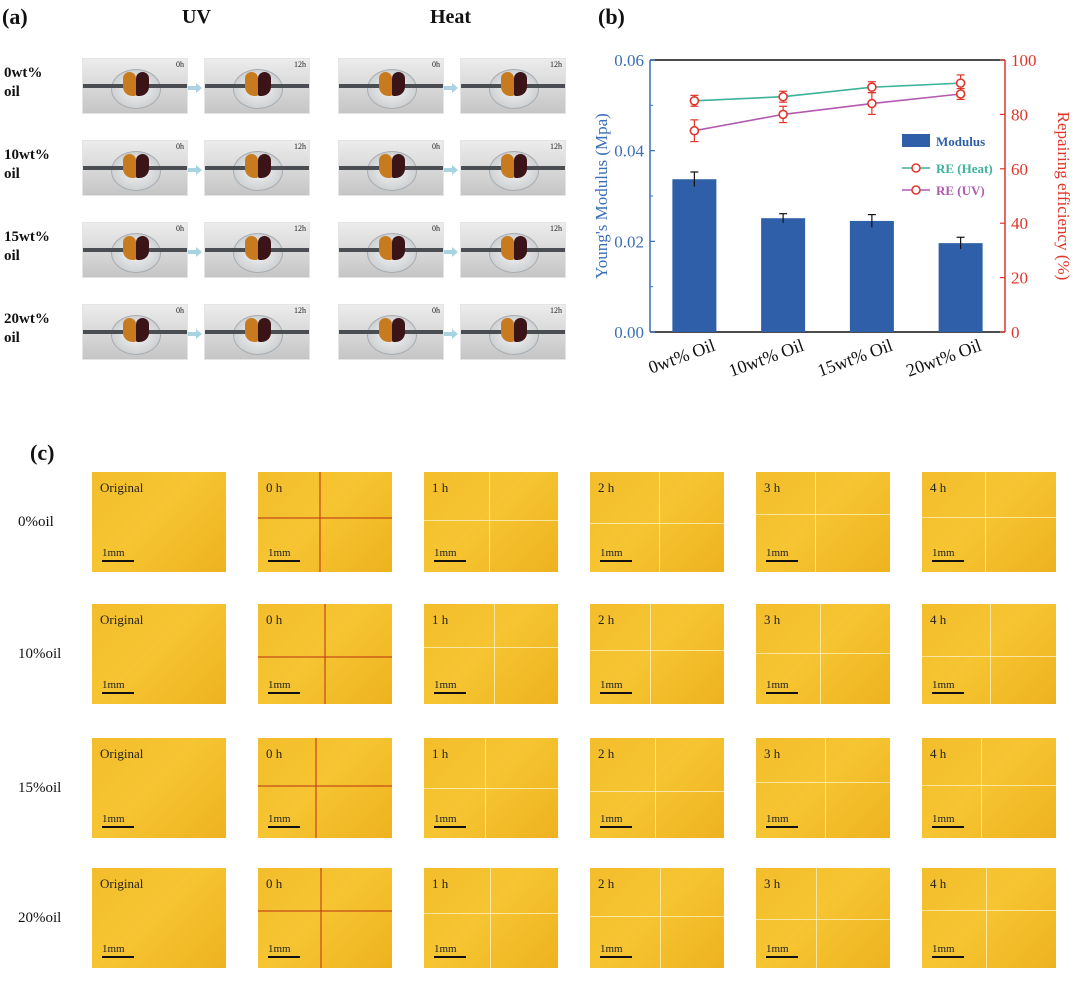  Describe the element at coordinates (606, 619) in the screenshot. I see `timepoint-label: 2 h` at that location.